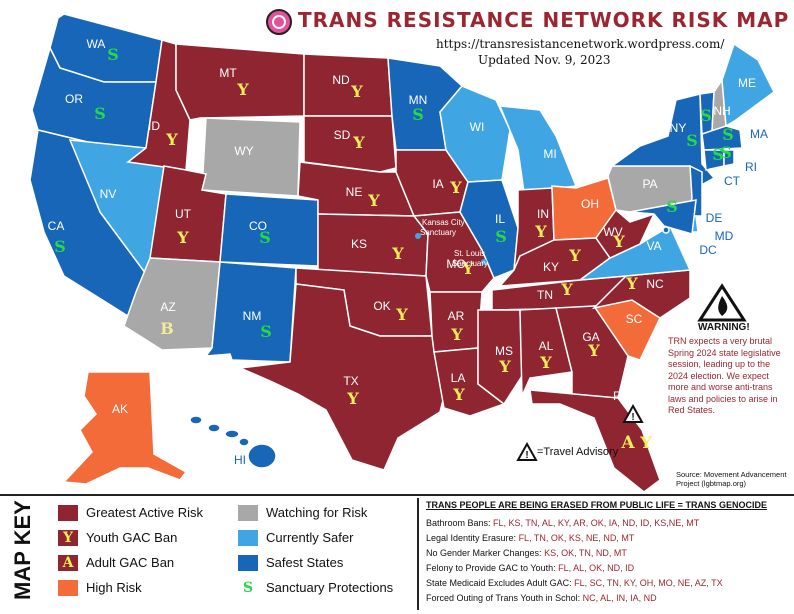 Image resolution: width=794 pixels, height=614 pixels. I want to click on dc-dot, so click(666, 230).